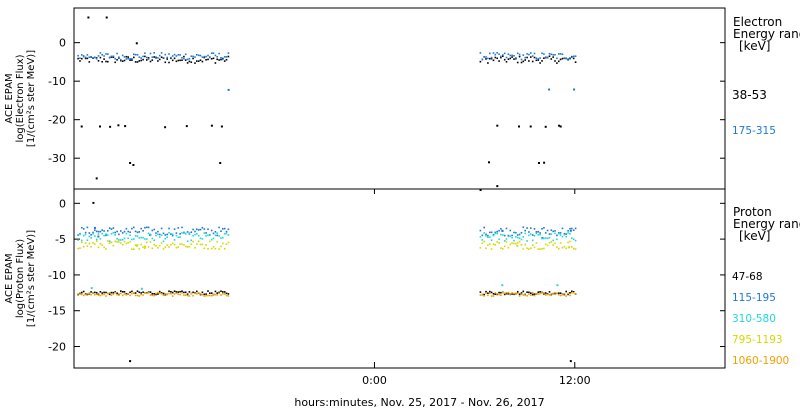 This screenshot has width=800, height=414. Describe the element at coordinates (20, 278) in the screenshot. I see `proton-ylabel-line: log(Proton Flux)` at that location.